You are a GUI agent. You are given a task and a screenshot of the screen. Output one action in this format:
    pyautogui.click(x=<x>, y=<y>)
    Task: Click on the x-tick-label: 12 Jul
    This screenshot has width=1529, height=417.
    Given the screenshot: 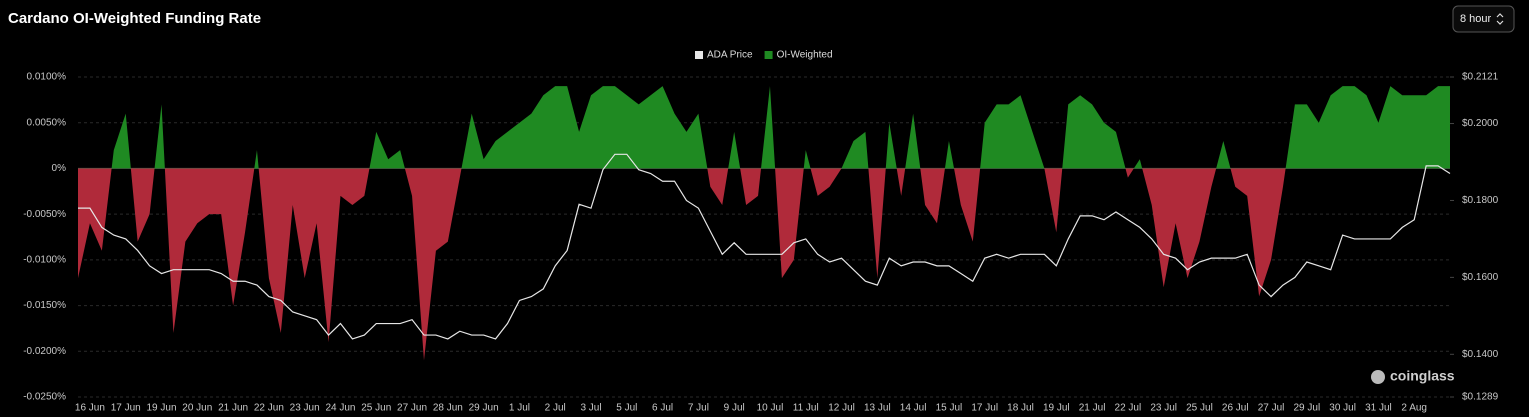 What is the action you would take?
    pyautogui.click(x=841, y=408)
    